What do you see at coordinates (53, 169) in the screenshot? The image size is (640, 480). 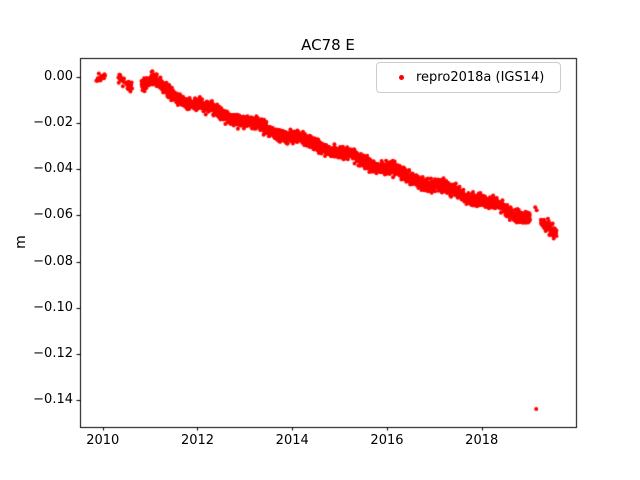 I see `y-tick-label: −0.04` at bounding box center [53, 169].